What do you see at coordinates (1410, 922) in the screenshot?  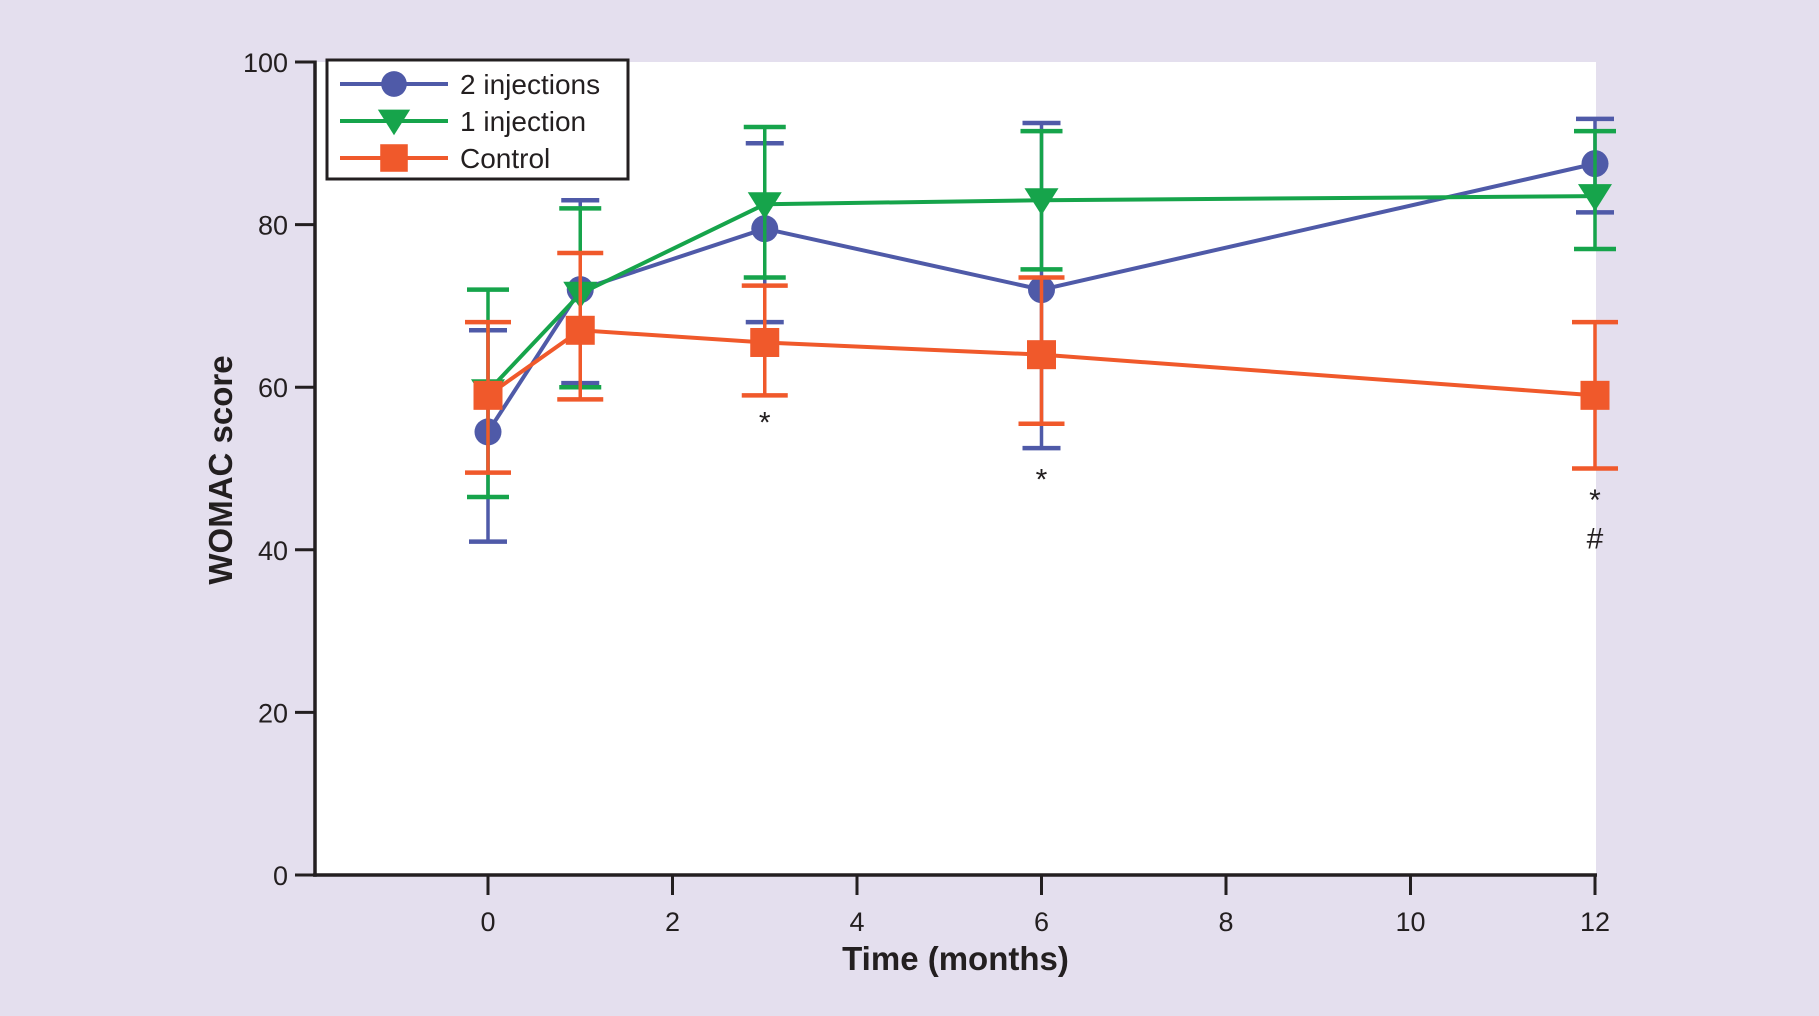 I see `x-tick-label: 10` at bounding box center [1410, 922].